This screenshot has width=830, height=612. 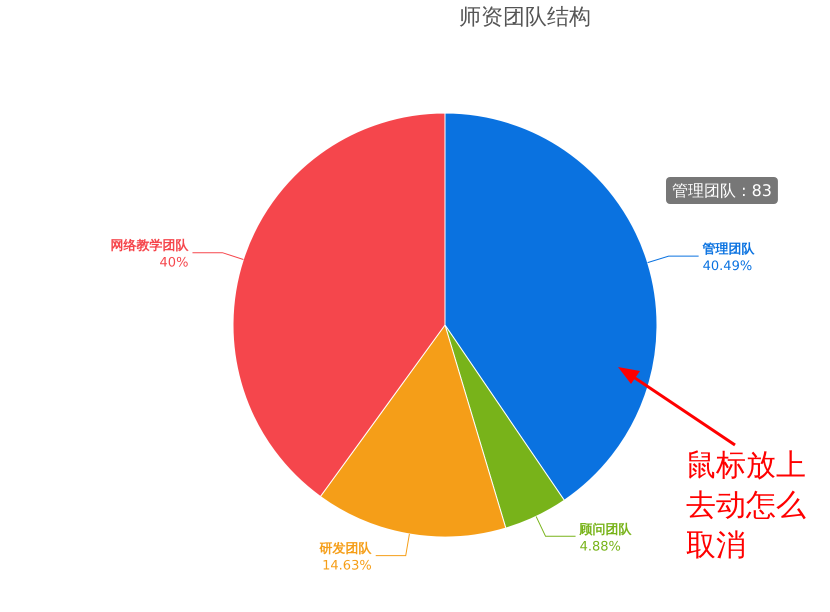 What do you see at coordinates (605, 530) in the screenshot?
I see `slice-label: 顾问团队` at bounding box center [605, 530].